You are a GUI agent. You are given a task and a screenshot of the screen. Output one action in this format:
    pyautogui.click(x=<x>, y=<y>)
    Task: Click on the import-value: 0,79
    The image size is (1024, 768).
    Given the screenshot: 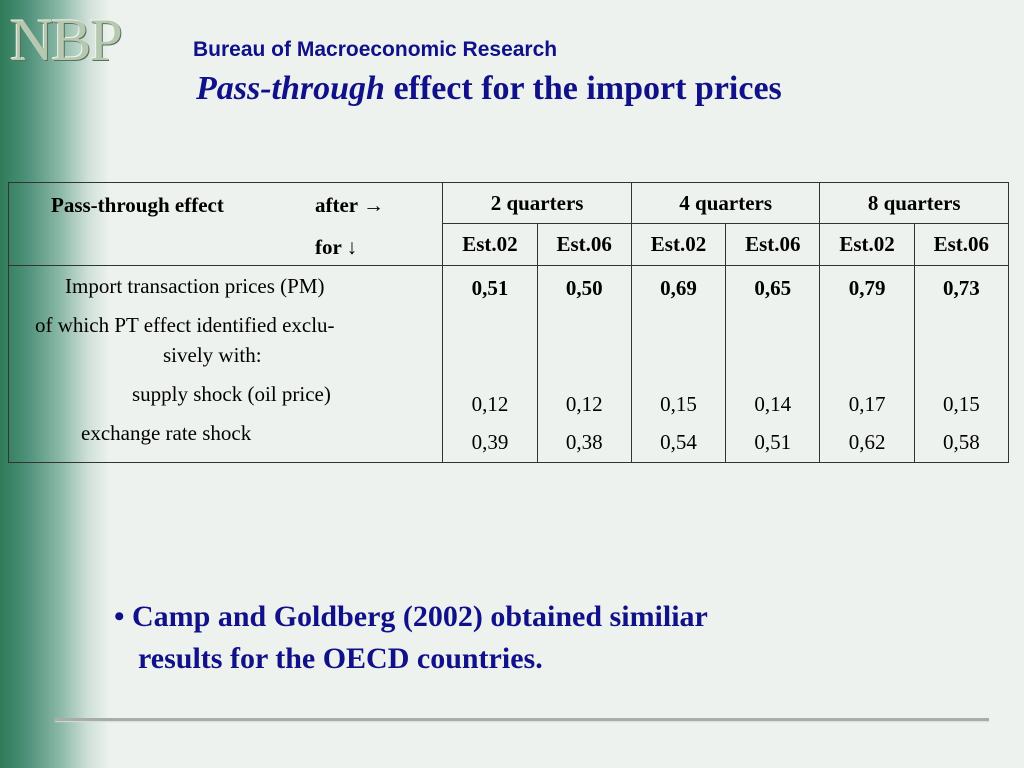 What is the action you would take?
    pyautogui.click(x=867, y=288)
    